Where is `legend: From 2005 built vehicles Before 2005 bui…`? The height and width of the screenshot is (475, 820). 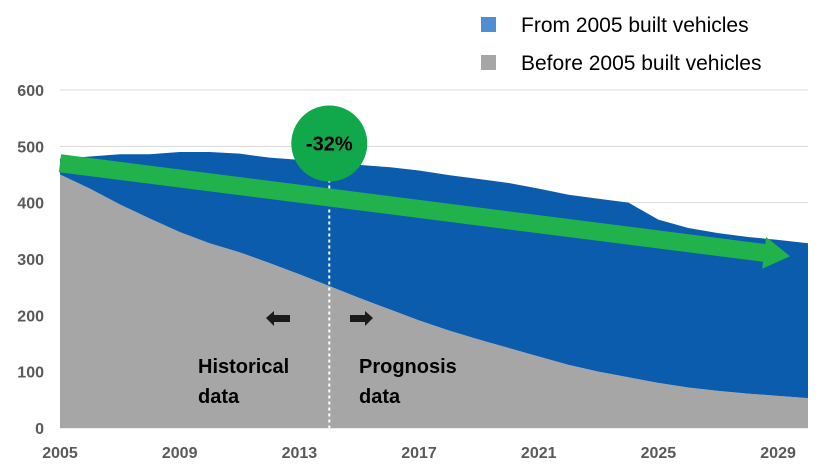
legend: From 2005 built vehicles Before 2005 bui… is located at coordinates (621, 44).